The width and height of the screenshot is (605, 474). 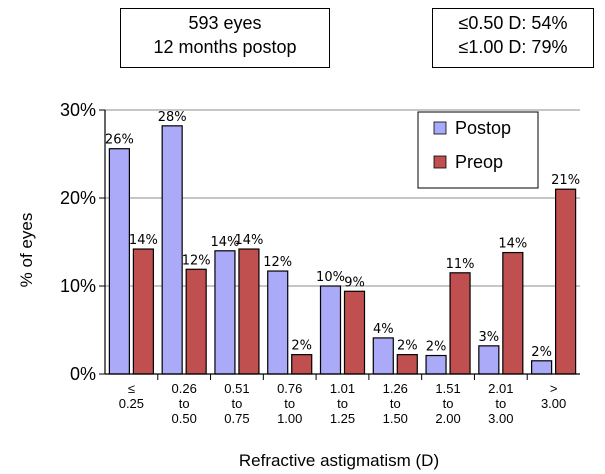 I want to click on data-label-postop: 10%, so click(x=330, y=277).